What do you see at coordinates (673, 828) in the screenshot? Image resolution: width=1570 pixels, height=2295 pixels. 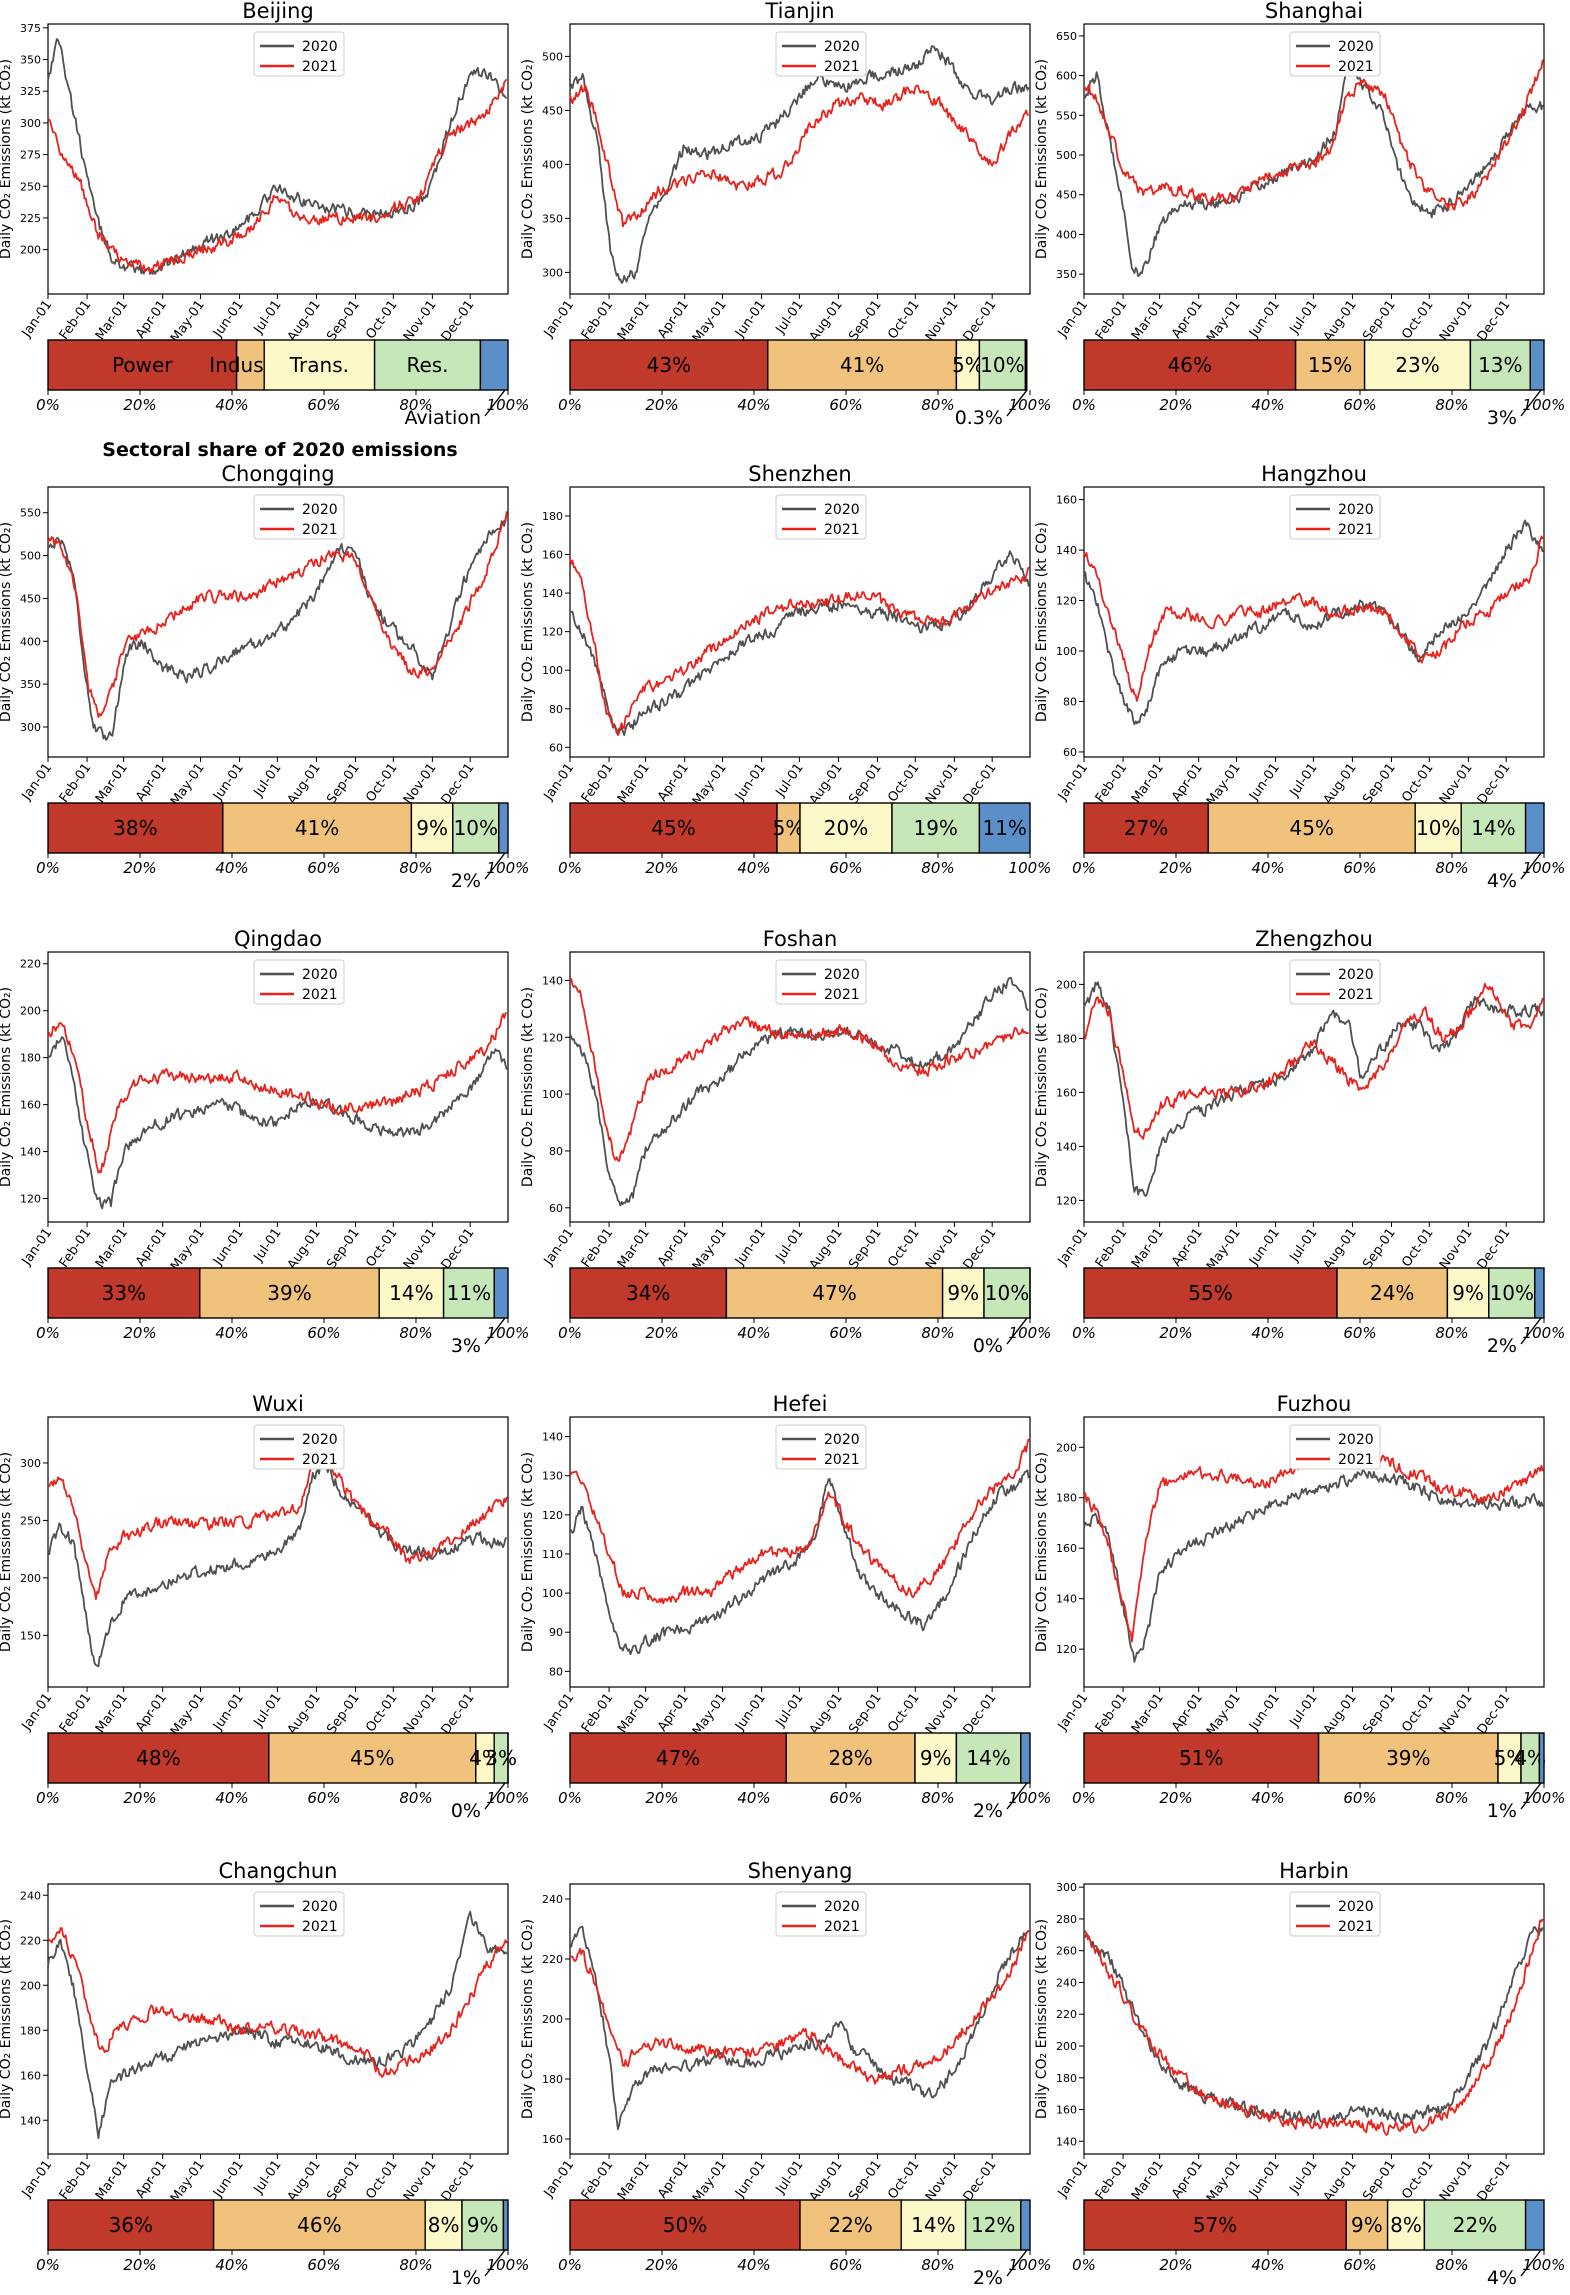 I see `sector-label: 45%` at bounding box center [673, 828].